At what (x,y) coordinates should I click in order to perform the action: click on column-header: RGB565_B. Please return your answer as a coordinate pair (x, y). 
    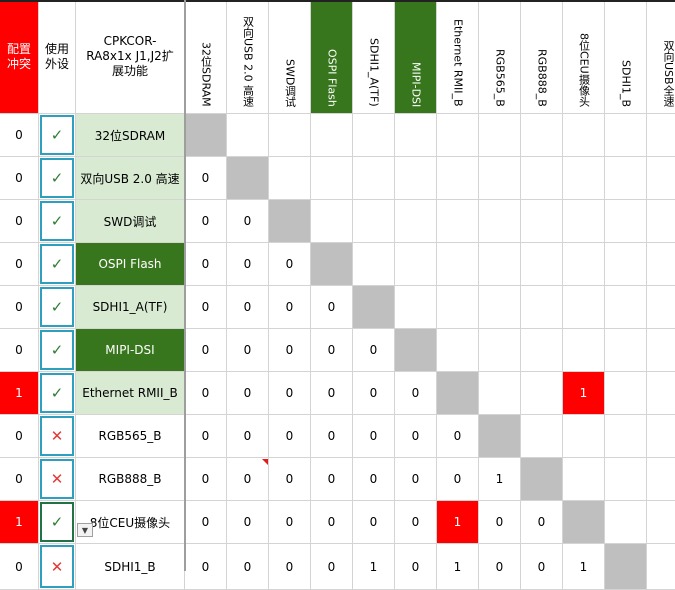
    Looking at the image, I should click on (500, 57).